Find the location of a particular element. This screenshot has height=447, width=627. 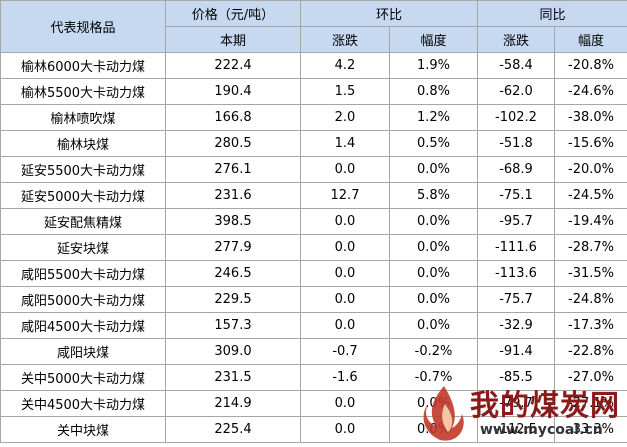

value-cell: -19.4% is located at coordinates (590, 221).